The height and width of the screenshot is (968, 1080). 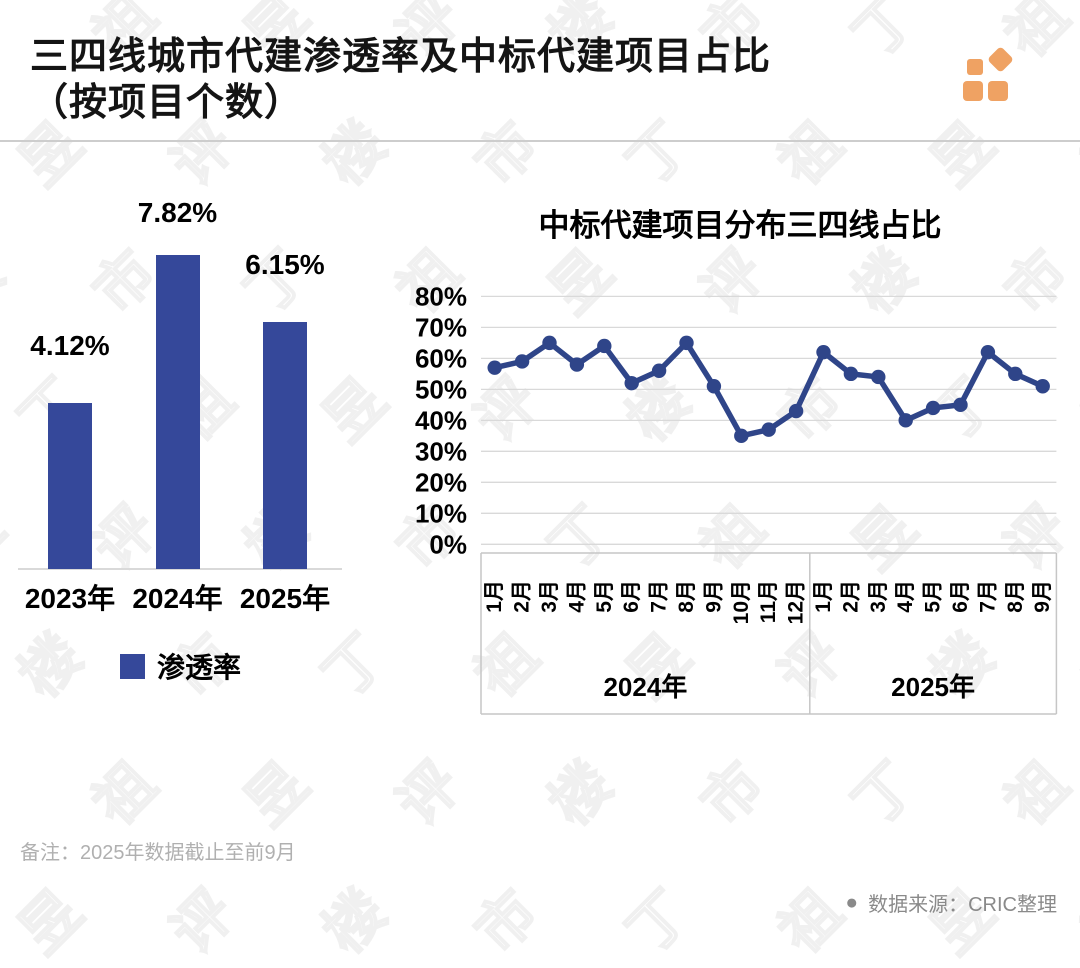 What do you see at coordinates (988, 74) in the screenshot?
I see `brand-logo` at bounding box center [988, 74].